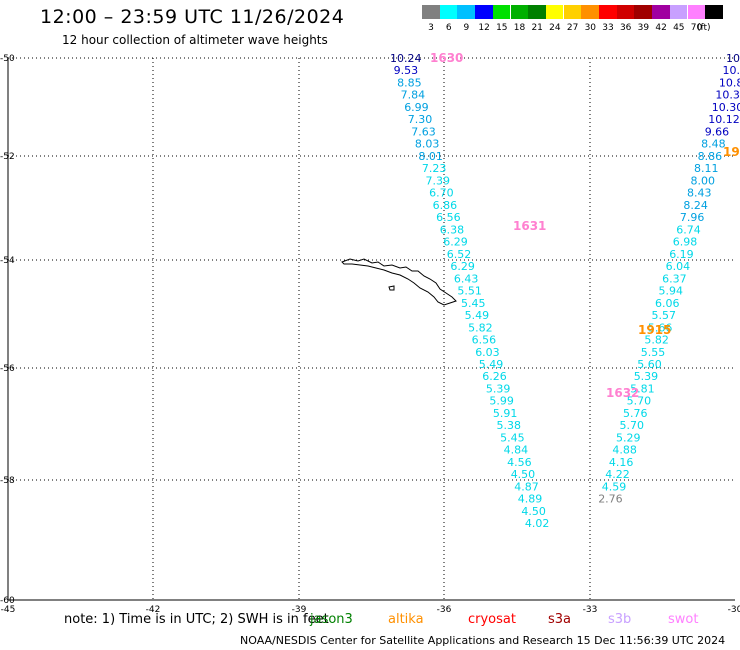 The image size is (740, 650). Describe the element at coordinates (7, 157) in the screenshot. I see `lat-tick-label: -52` at that location.